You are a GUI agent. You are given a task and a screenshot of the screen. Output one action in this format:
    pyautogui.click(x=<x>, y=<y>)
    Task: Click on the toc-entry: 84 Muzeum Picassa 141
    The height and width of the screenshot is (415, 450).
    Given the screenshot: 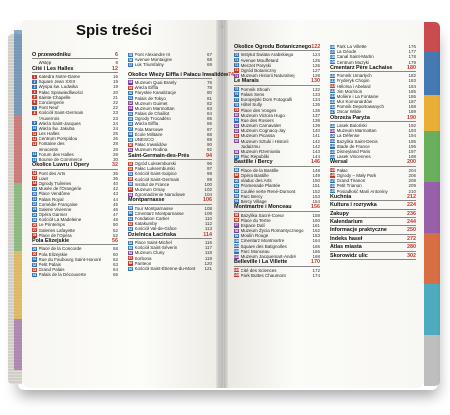 What is the action you would take?
    pyautogui.click(x=277, y=135)
    